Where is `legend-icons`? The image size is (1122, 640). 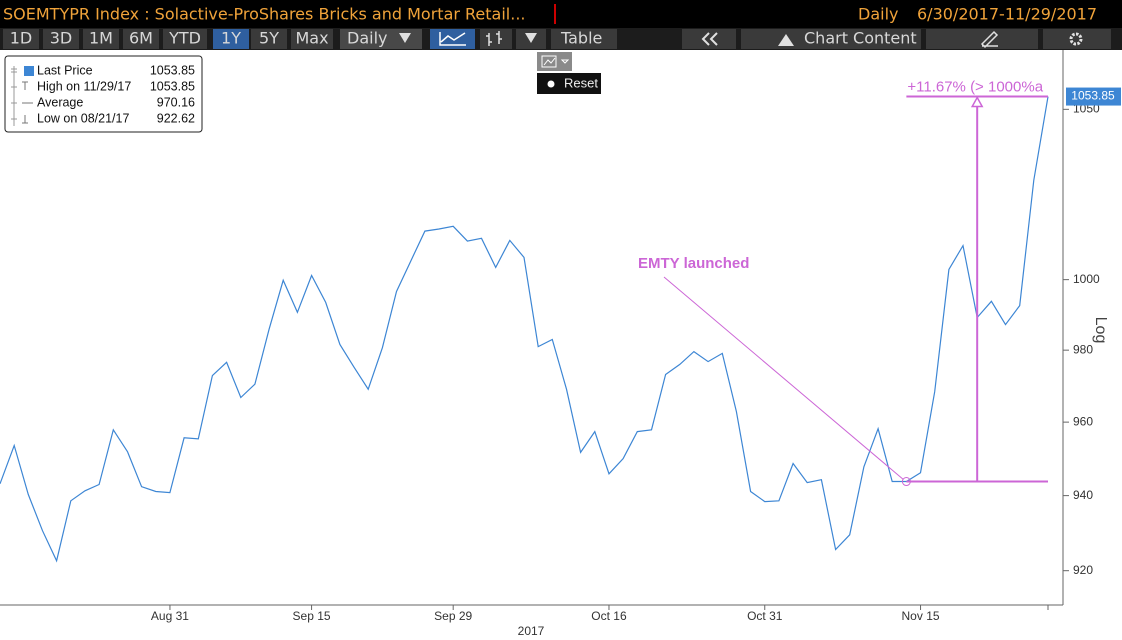 legend-icons is located at coordinates (27, 102).